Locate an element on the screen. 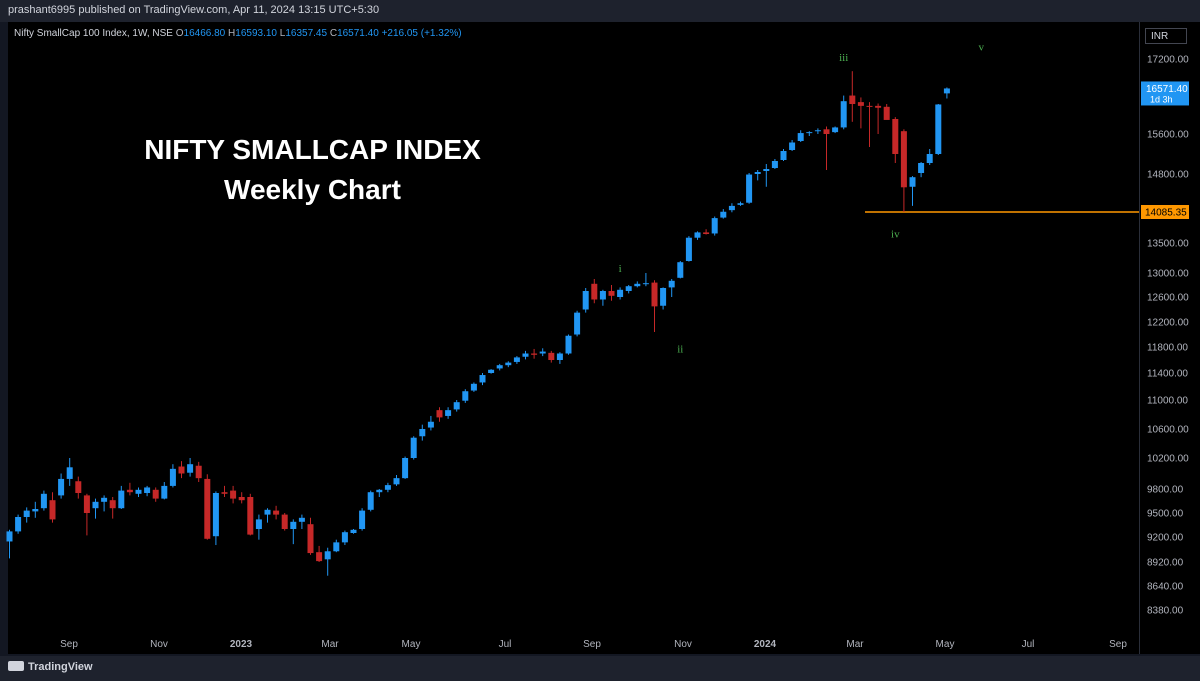 This screenshot has width=1200, height=681. high-value: 16593.10 is located at coordinates (256, 33).